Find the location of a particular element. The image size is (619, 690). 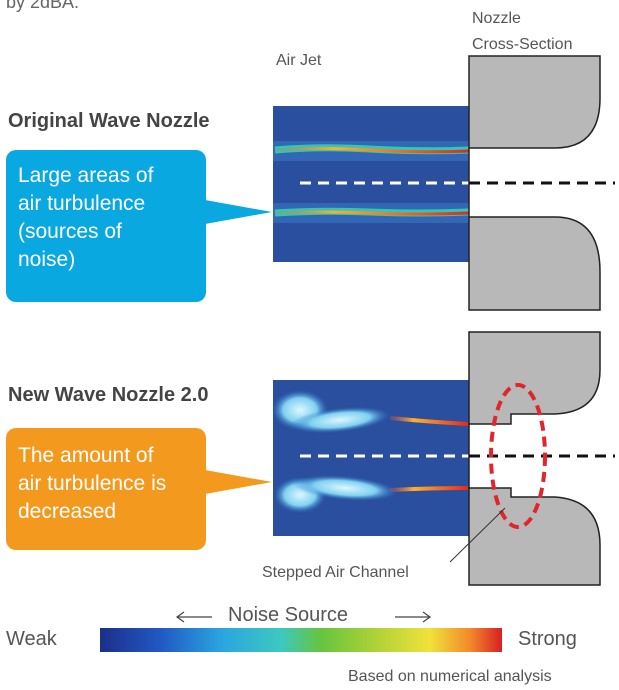

noise-scale is located at coordinates (301, 631).